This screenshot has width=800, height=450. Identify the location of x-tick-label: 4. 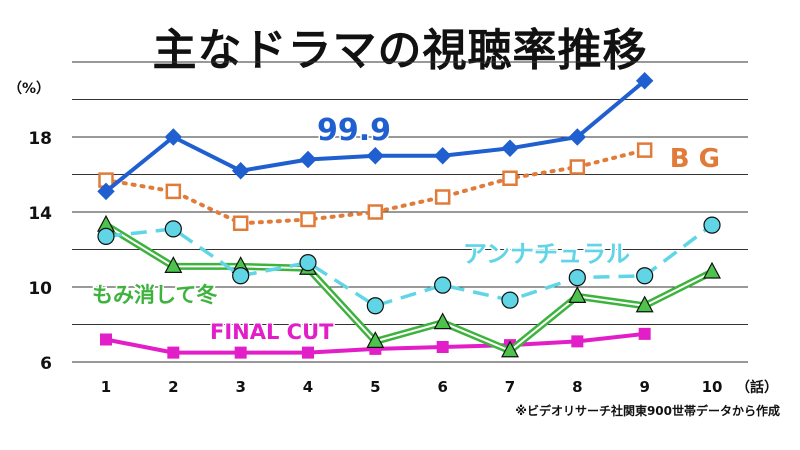
(308, 387).